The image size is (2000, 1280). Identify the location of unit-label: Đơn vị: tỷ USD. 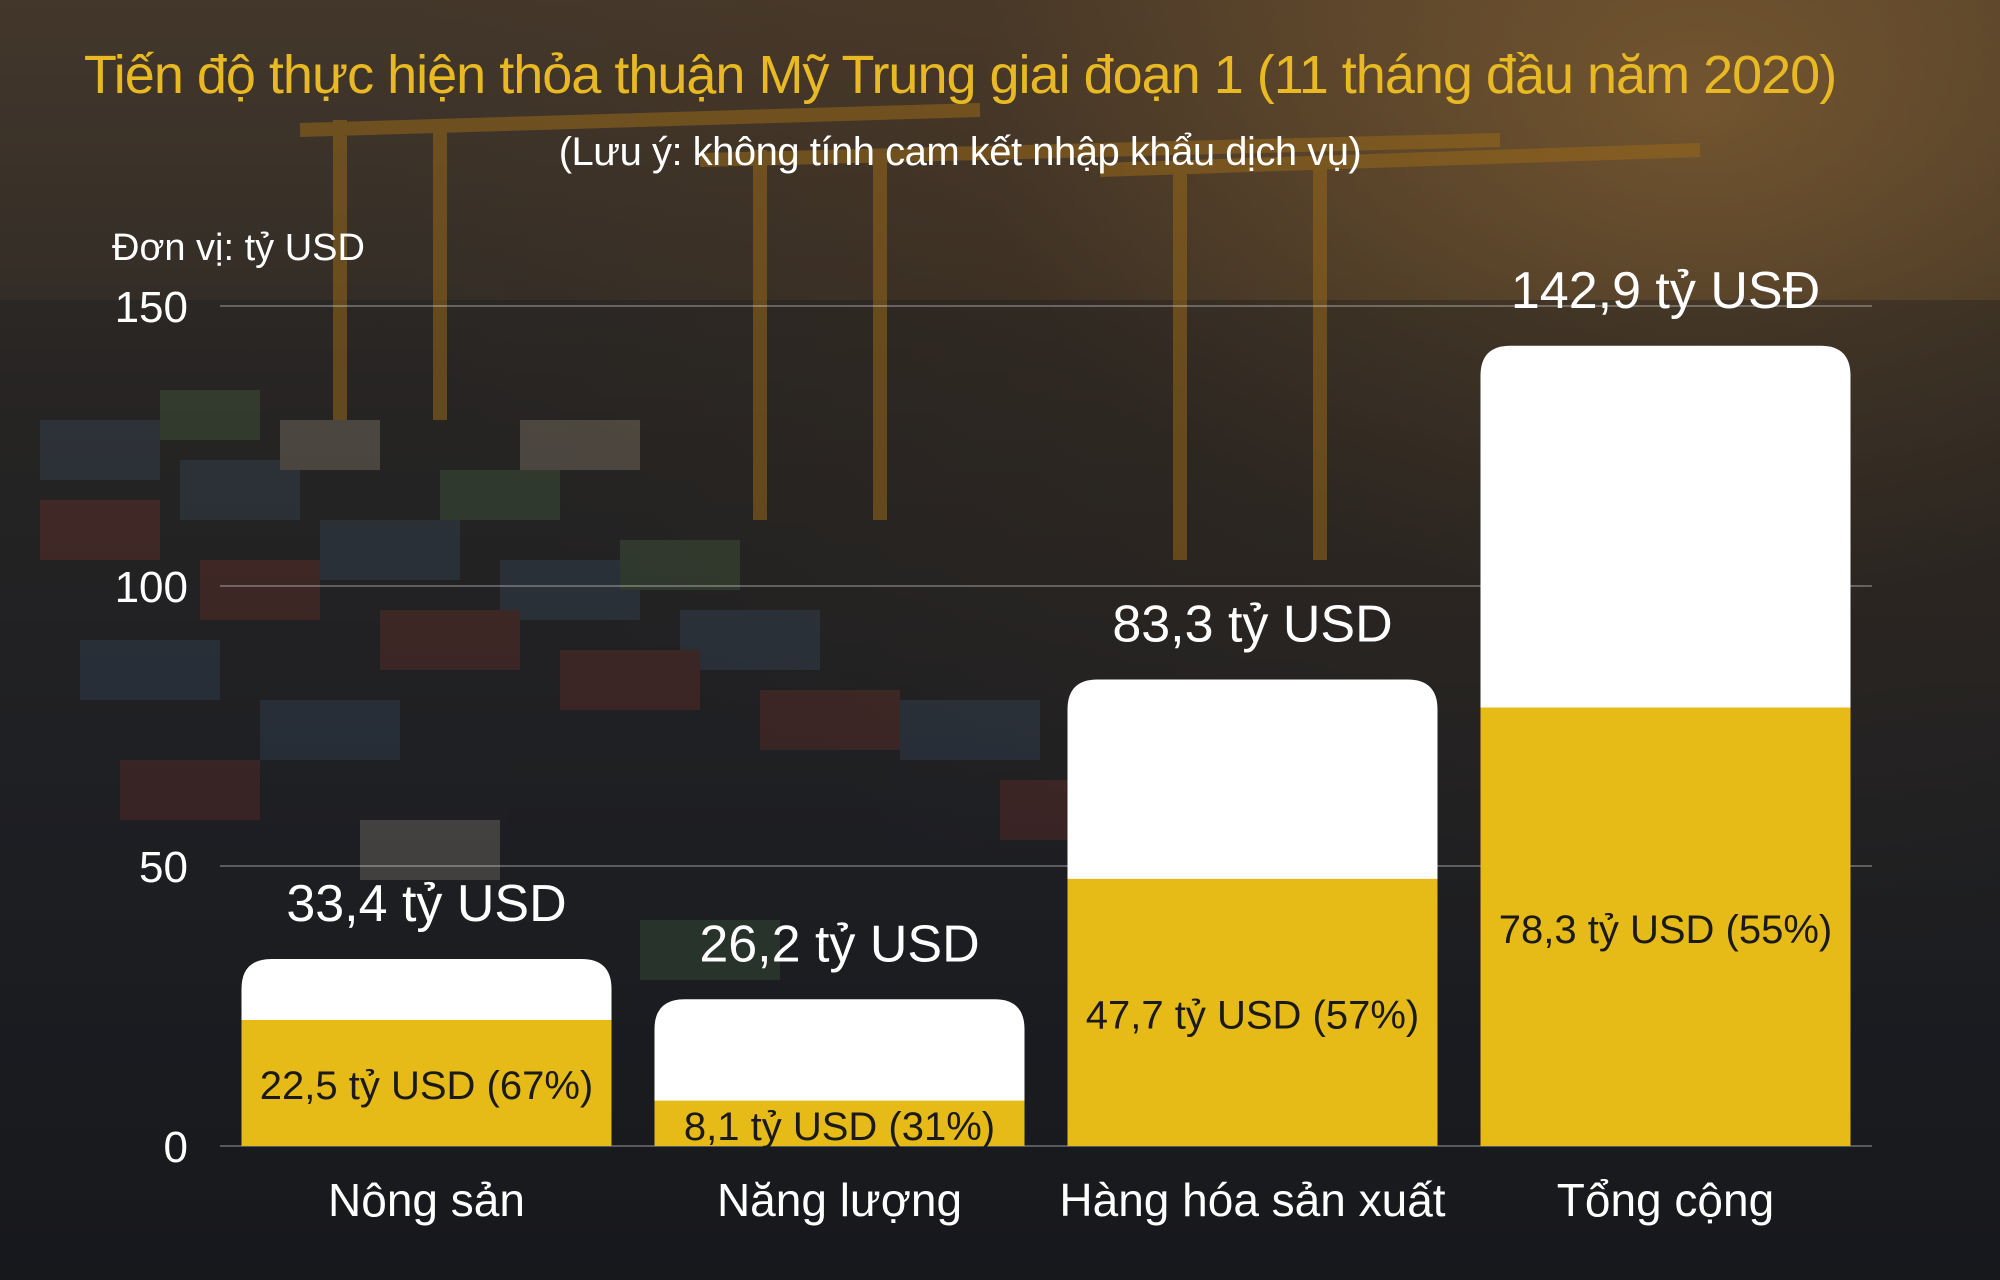
(238, 248).